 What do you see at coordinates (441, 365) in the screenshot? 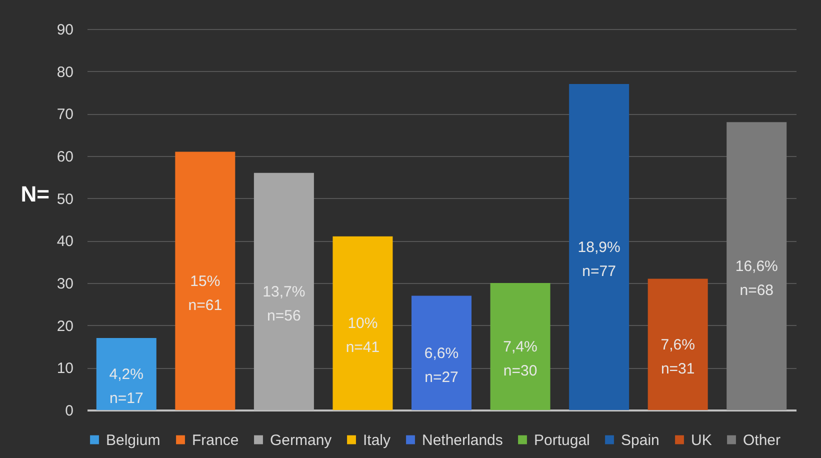
I see `data-label: 6,6% n=27` at bounding box center [441, 365].